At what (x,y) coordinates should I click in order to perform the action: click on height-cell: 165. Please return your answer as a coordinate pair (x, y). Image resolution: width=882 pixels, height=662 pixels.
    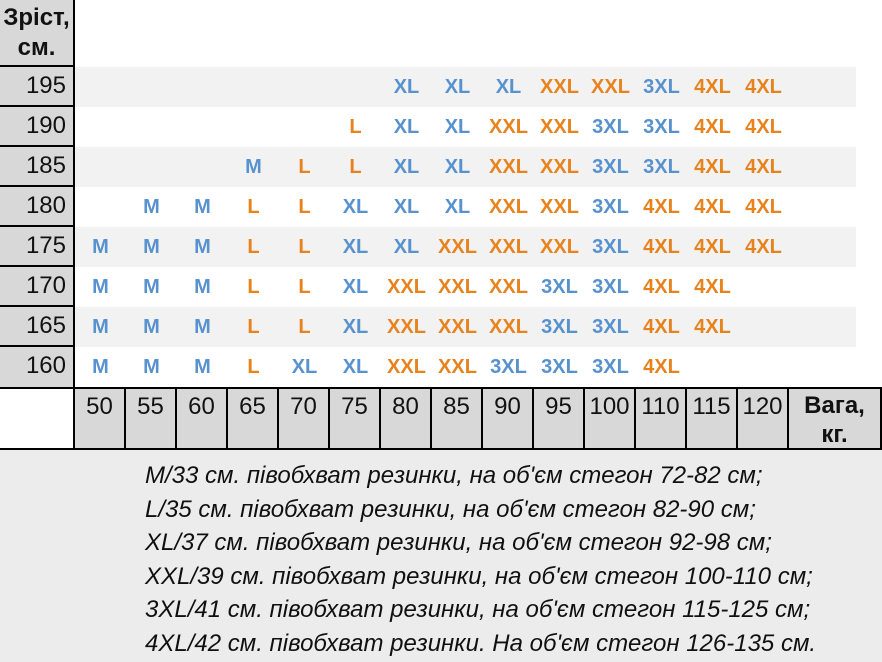
    Looking at the image, I should click on (37, 327).